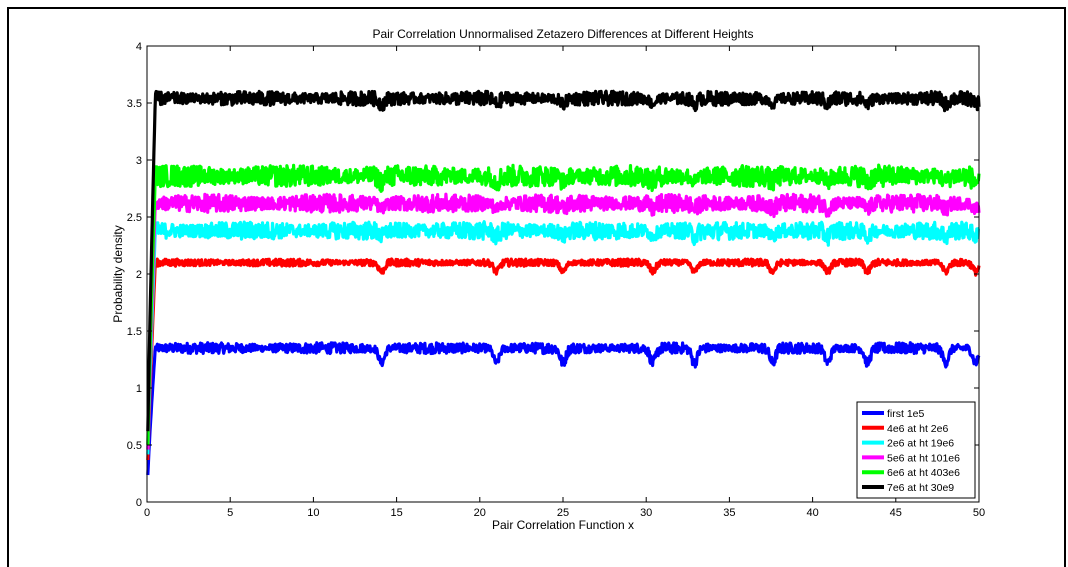 This screenshot has width=1068, height=567. What do you see at coordinates (139, 503) in the screenshot?
I see `y-tick-label: 0` at bounding box center [139, 503].